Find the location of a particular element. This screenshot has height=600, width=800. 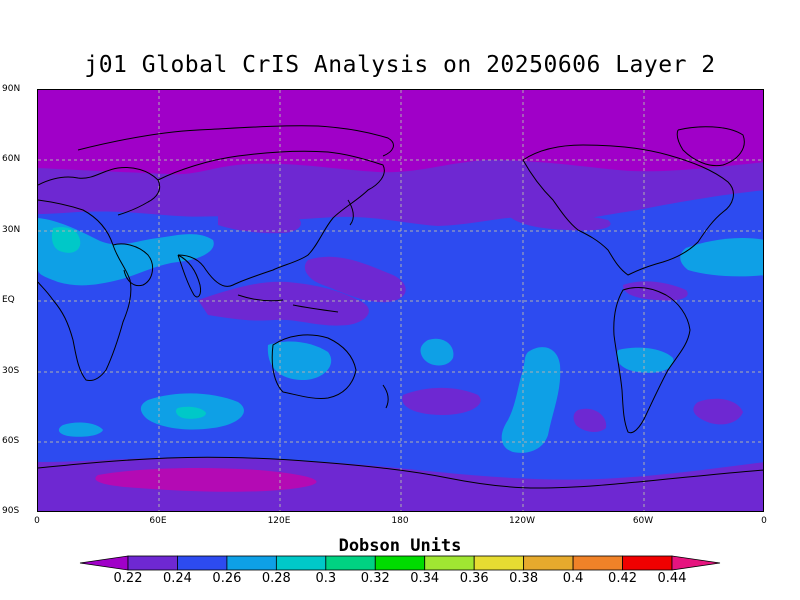

coast-australia is located at coordinates (314, 366).